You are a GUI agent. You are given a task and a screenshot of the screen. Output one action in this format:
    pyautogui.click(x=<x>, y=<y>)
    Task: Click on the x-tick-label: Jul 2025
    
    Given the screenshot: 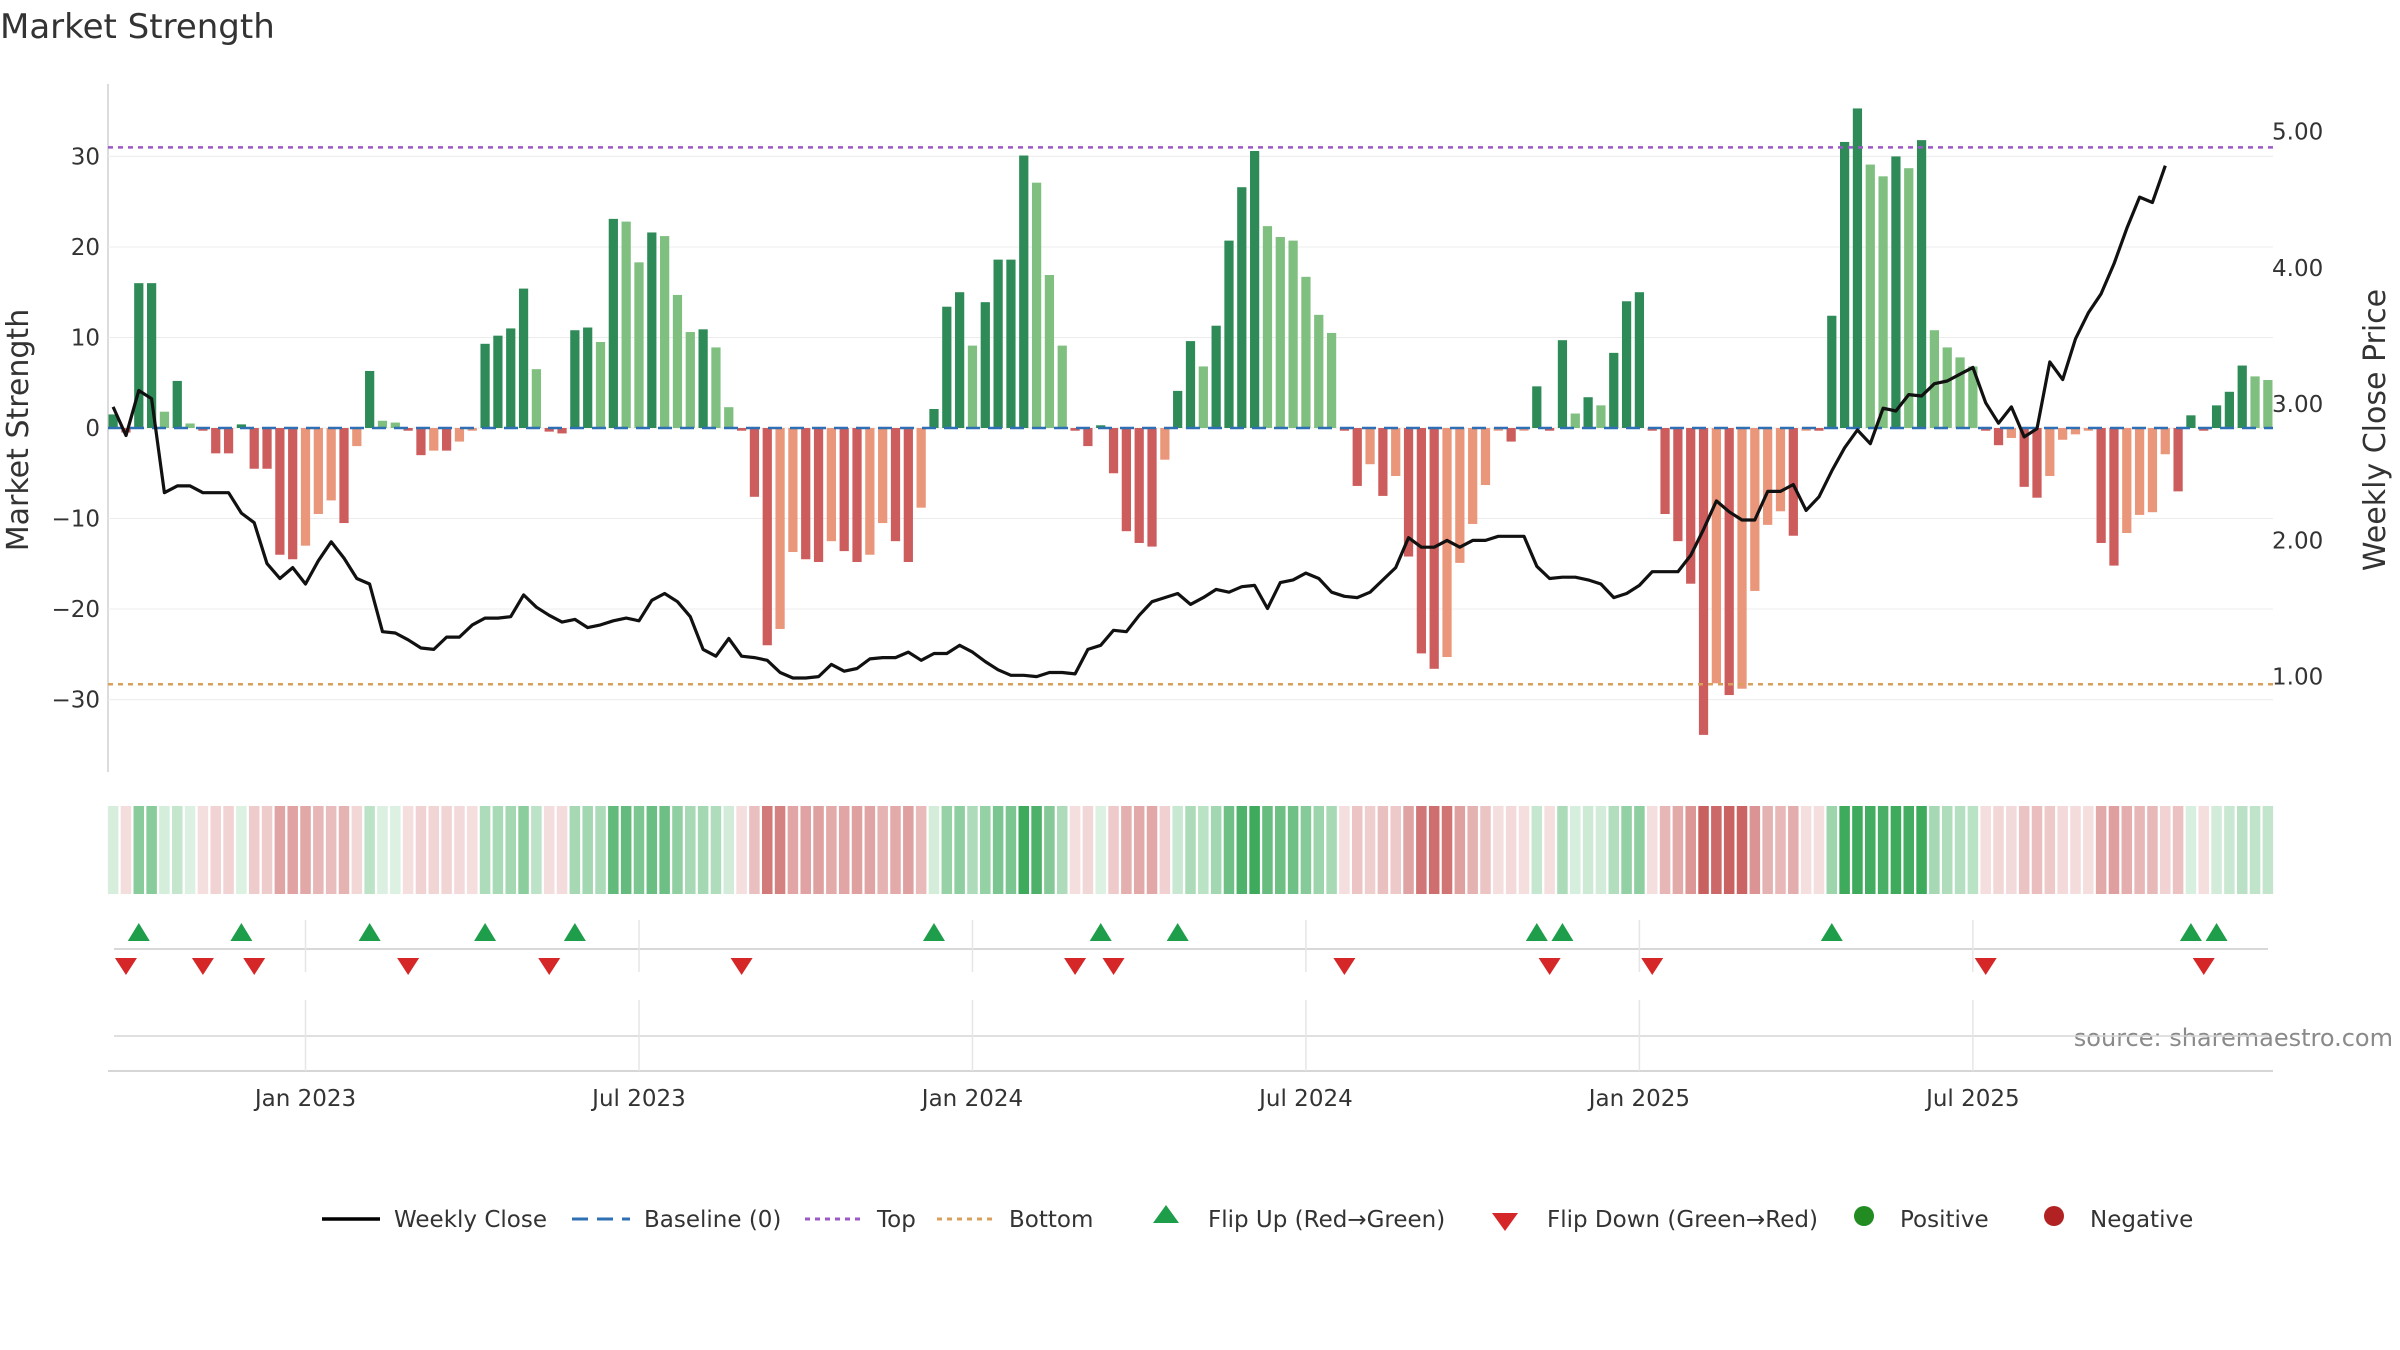 What is the action you would take?
    pyautogui.click(x=1972, y=1099)
    